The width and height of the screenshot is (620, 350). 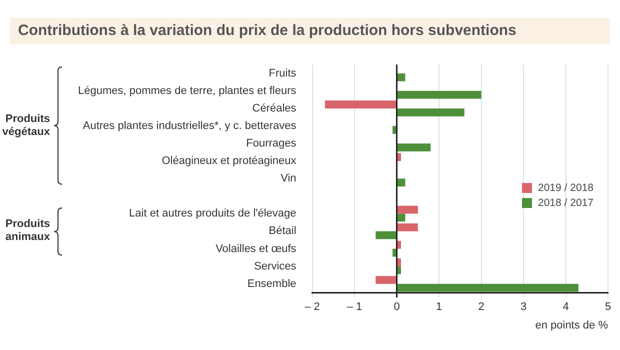 What do you see at coordinates (229, 161) in the screenshot?
I see `y-tick-label: Oléagineux et protéagineux` at bounding box center [229, 161].